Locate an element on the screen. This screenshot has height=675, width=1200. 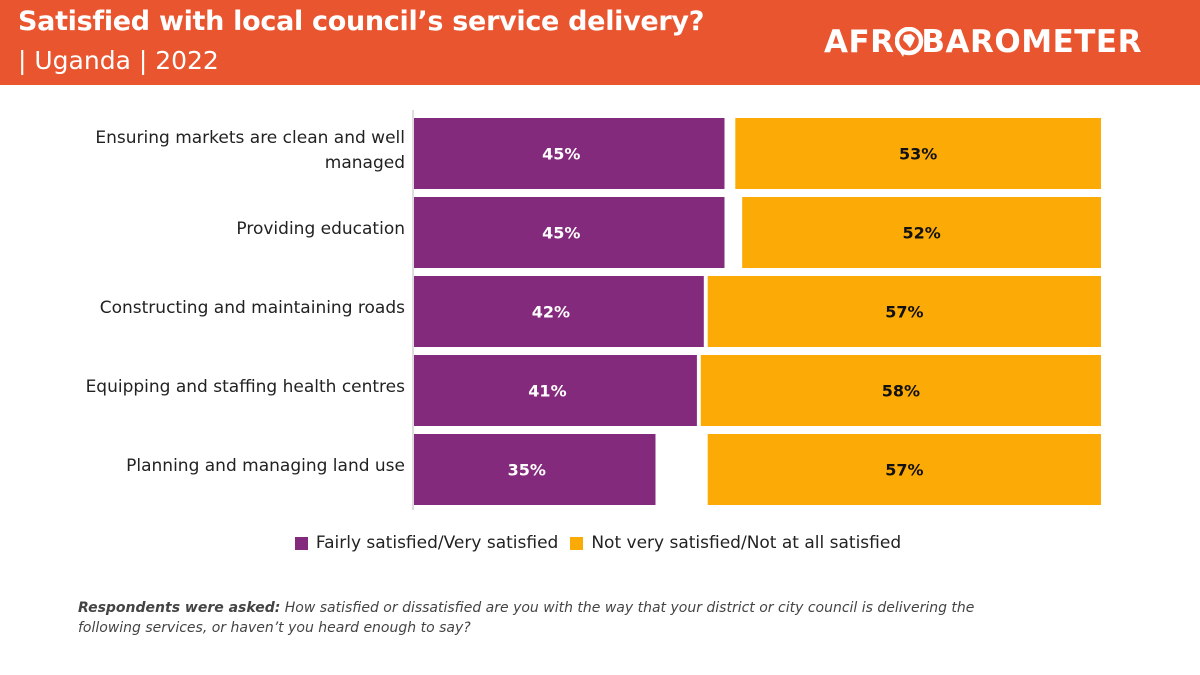
category-label-line: managed is located at coordinates (364, 162).